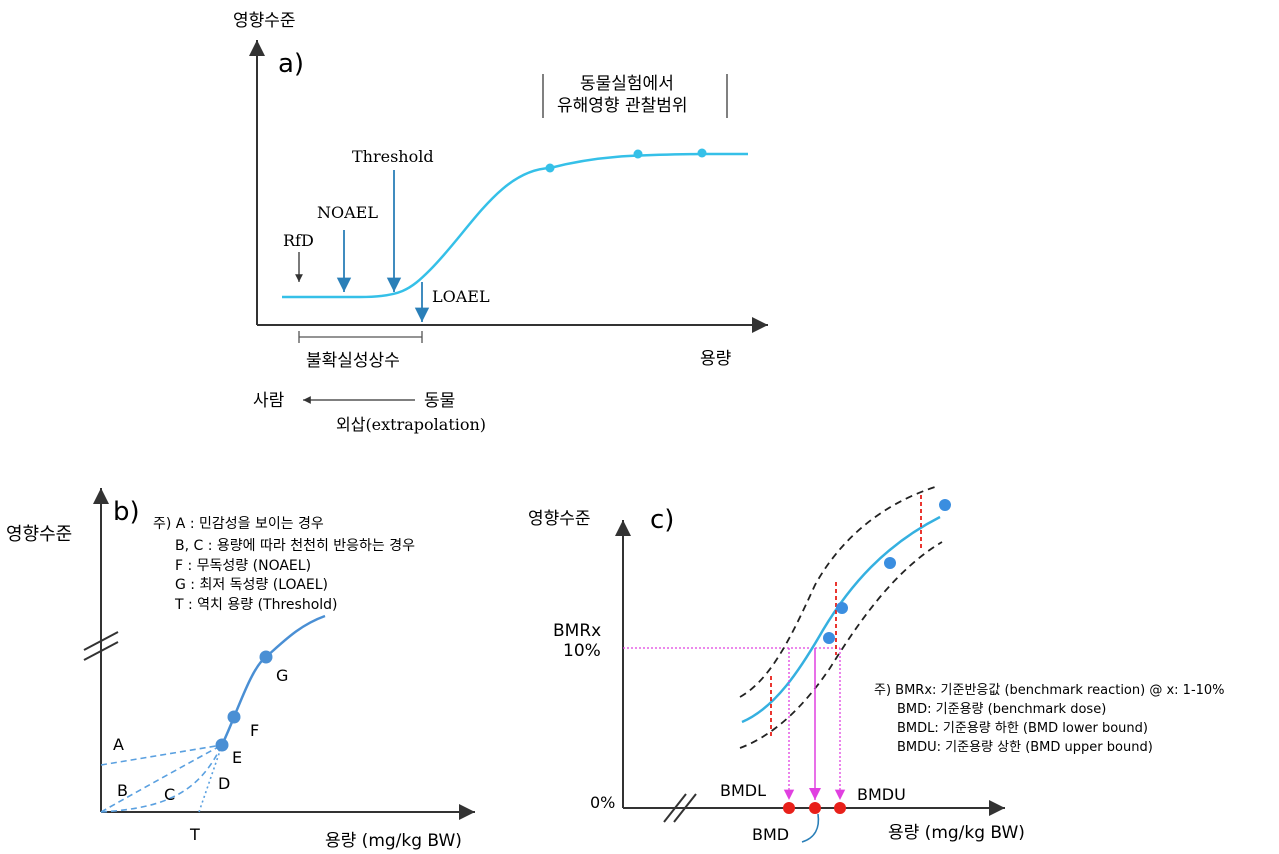  What do you see at coordinates (295, 546) in the screenshot?
I see `panel-b-note-line: B, C : 용량에 따라 천천히 반응하는 경우` at bounding box center [295, 546].